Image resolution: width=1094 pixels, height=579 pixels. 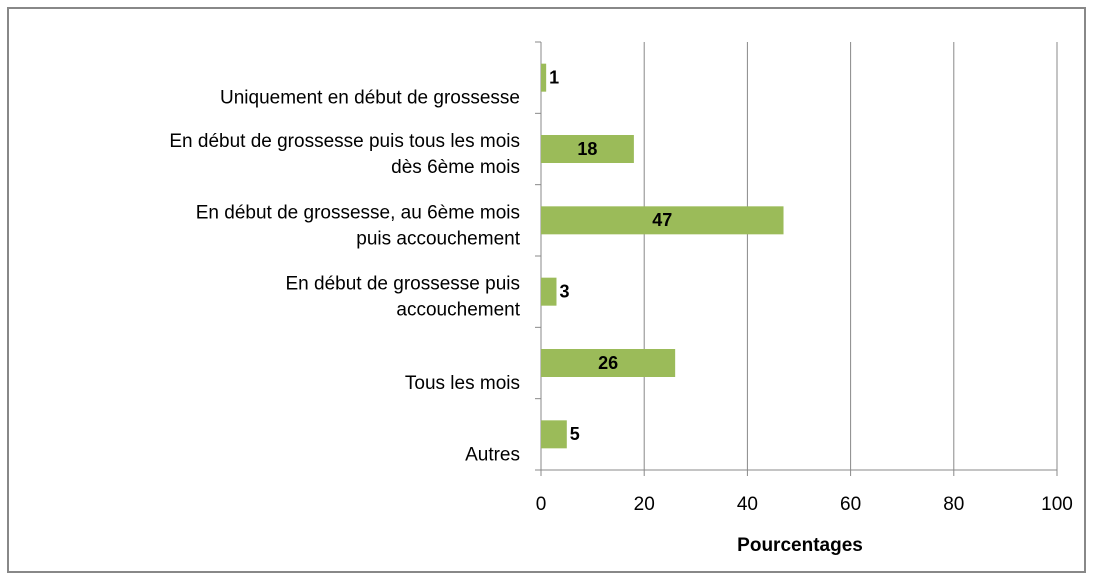 I want to click on x-tick-label: 20, so click(x=644, y=504).